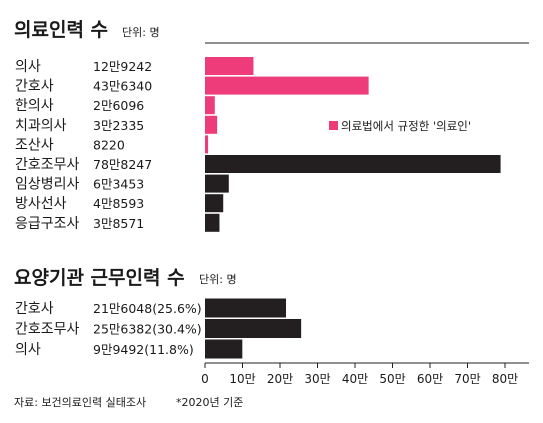 This screenshot has height=423, width=543. What do you see at coordinates (61, 30) in the screenshot?
I see `chart1-title: 의료인력 수` at bounding box center [61, 30].